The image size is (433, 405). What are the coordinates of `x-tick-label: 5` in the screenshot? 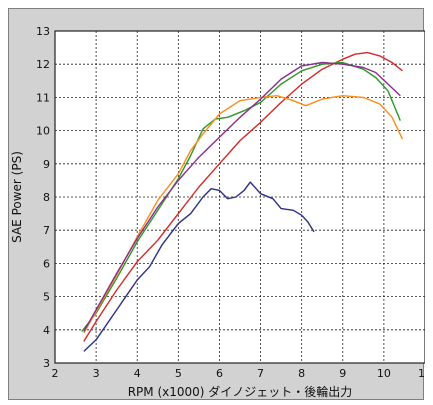 It's located at (178, 373).